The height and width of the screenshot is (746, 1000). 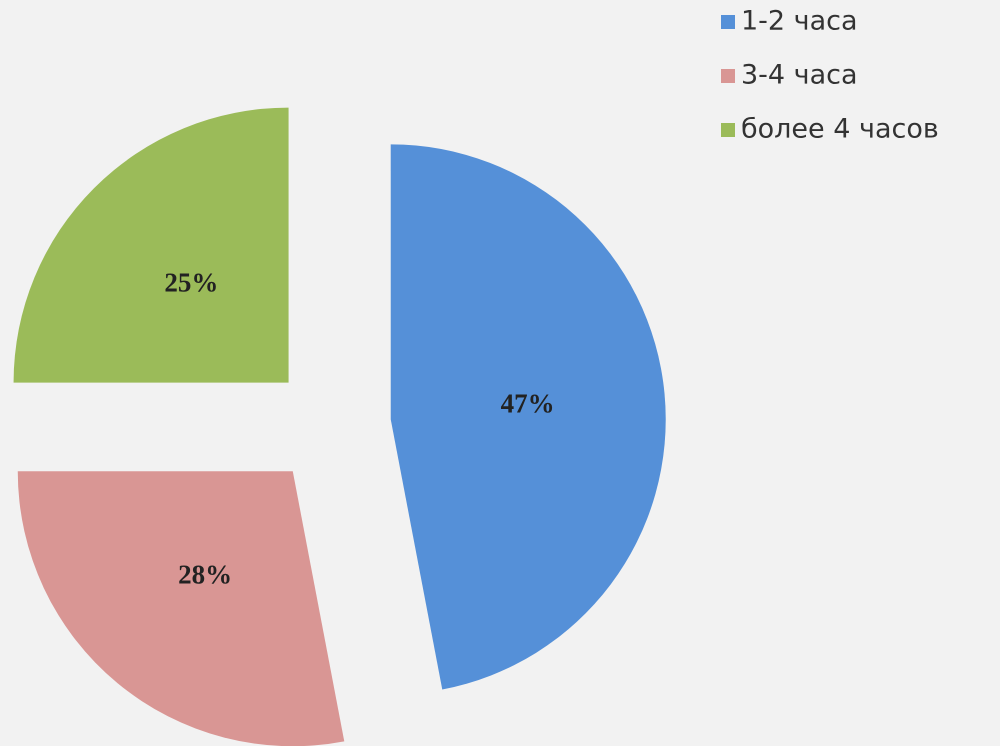 What do you see at coordinates (191, 283) in the screenshot?
I see `data-label: 25%` at bounding box center [191, 283].